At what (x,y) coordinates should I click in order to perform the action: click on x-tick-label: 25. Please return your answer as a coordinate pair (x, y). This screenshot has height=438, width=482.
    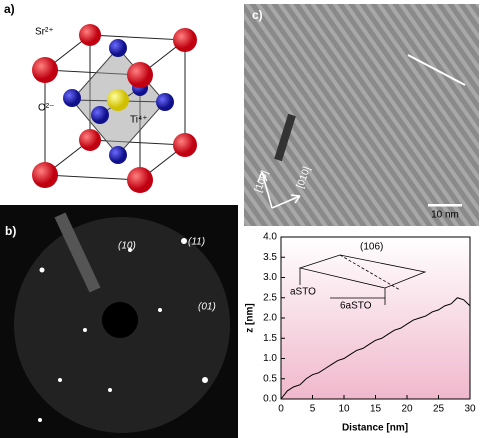
    Looking at the image, I should click on (439, 409).